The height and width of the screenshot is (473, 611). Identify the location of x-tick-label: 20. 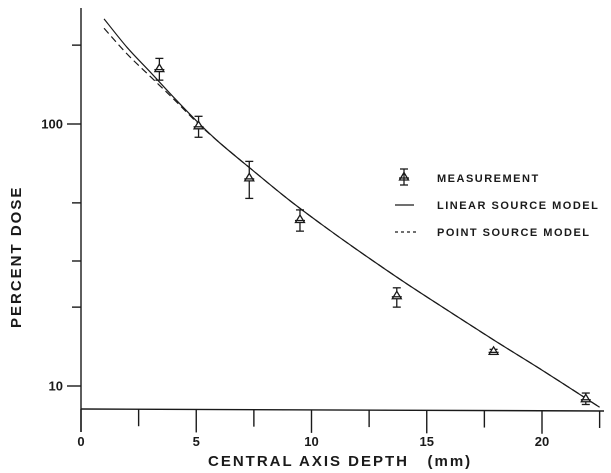
(542, 441).